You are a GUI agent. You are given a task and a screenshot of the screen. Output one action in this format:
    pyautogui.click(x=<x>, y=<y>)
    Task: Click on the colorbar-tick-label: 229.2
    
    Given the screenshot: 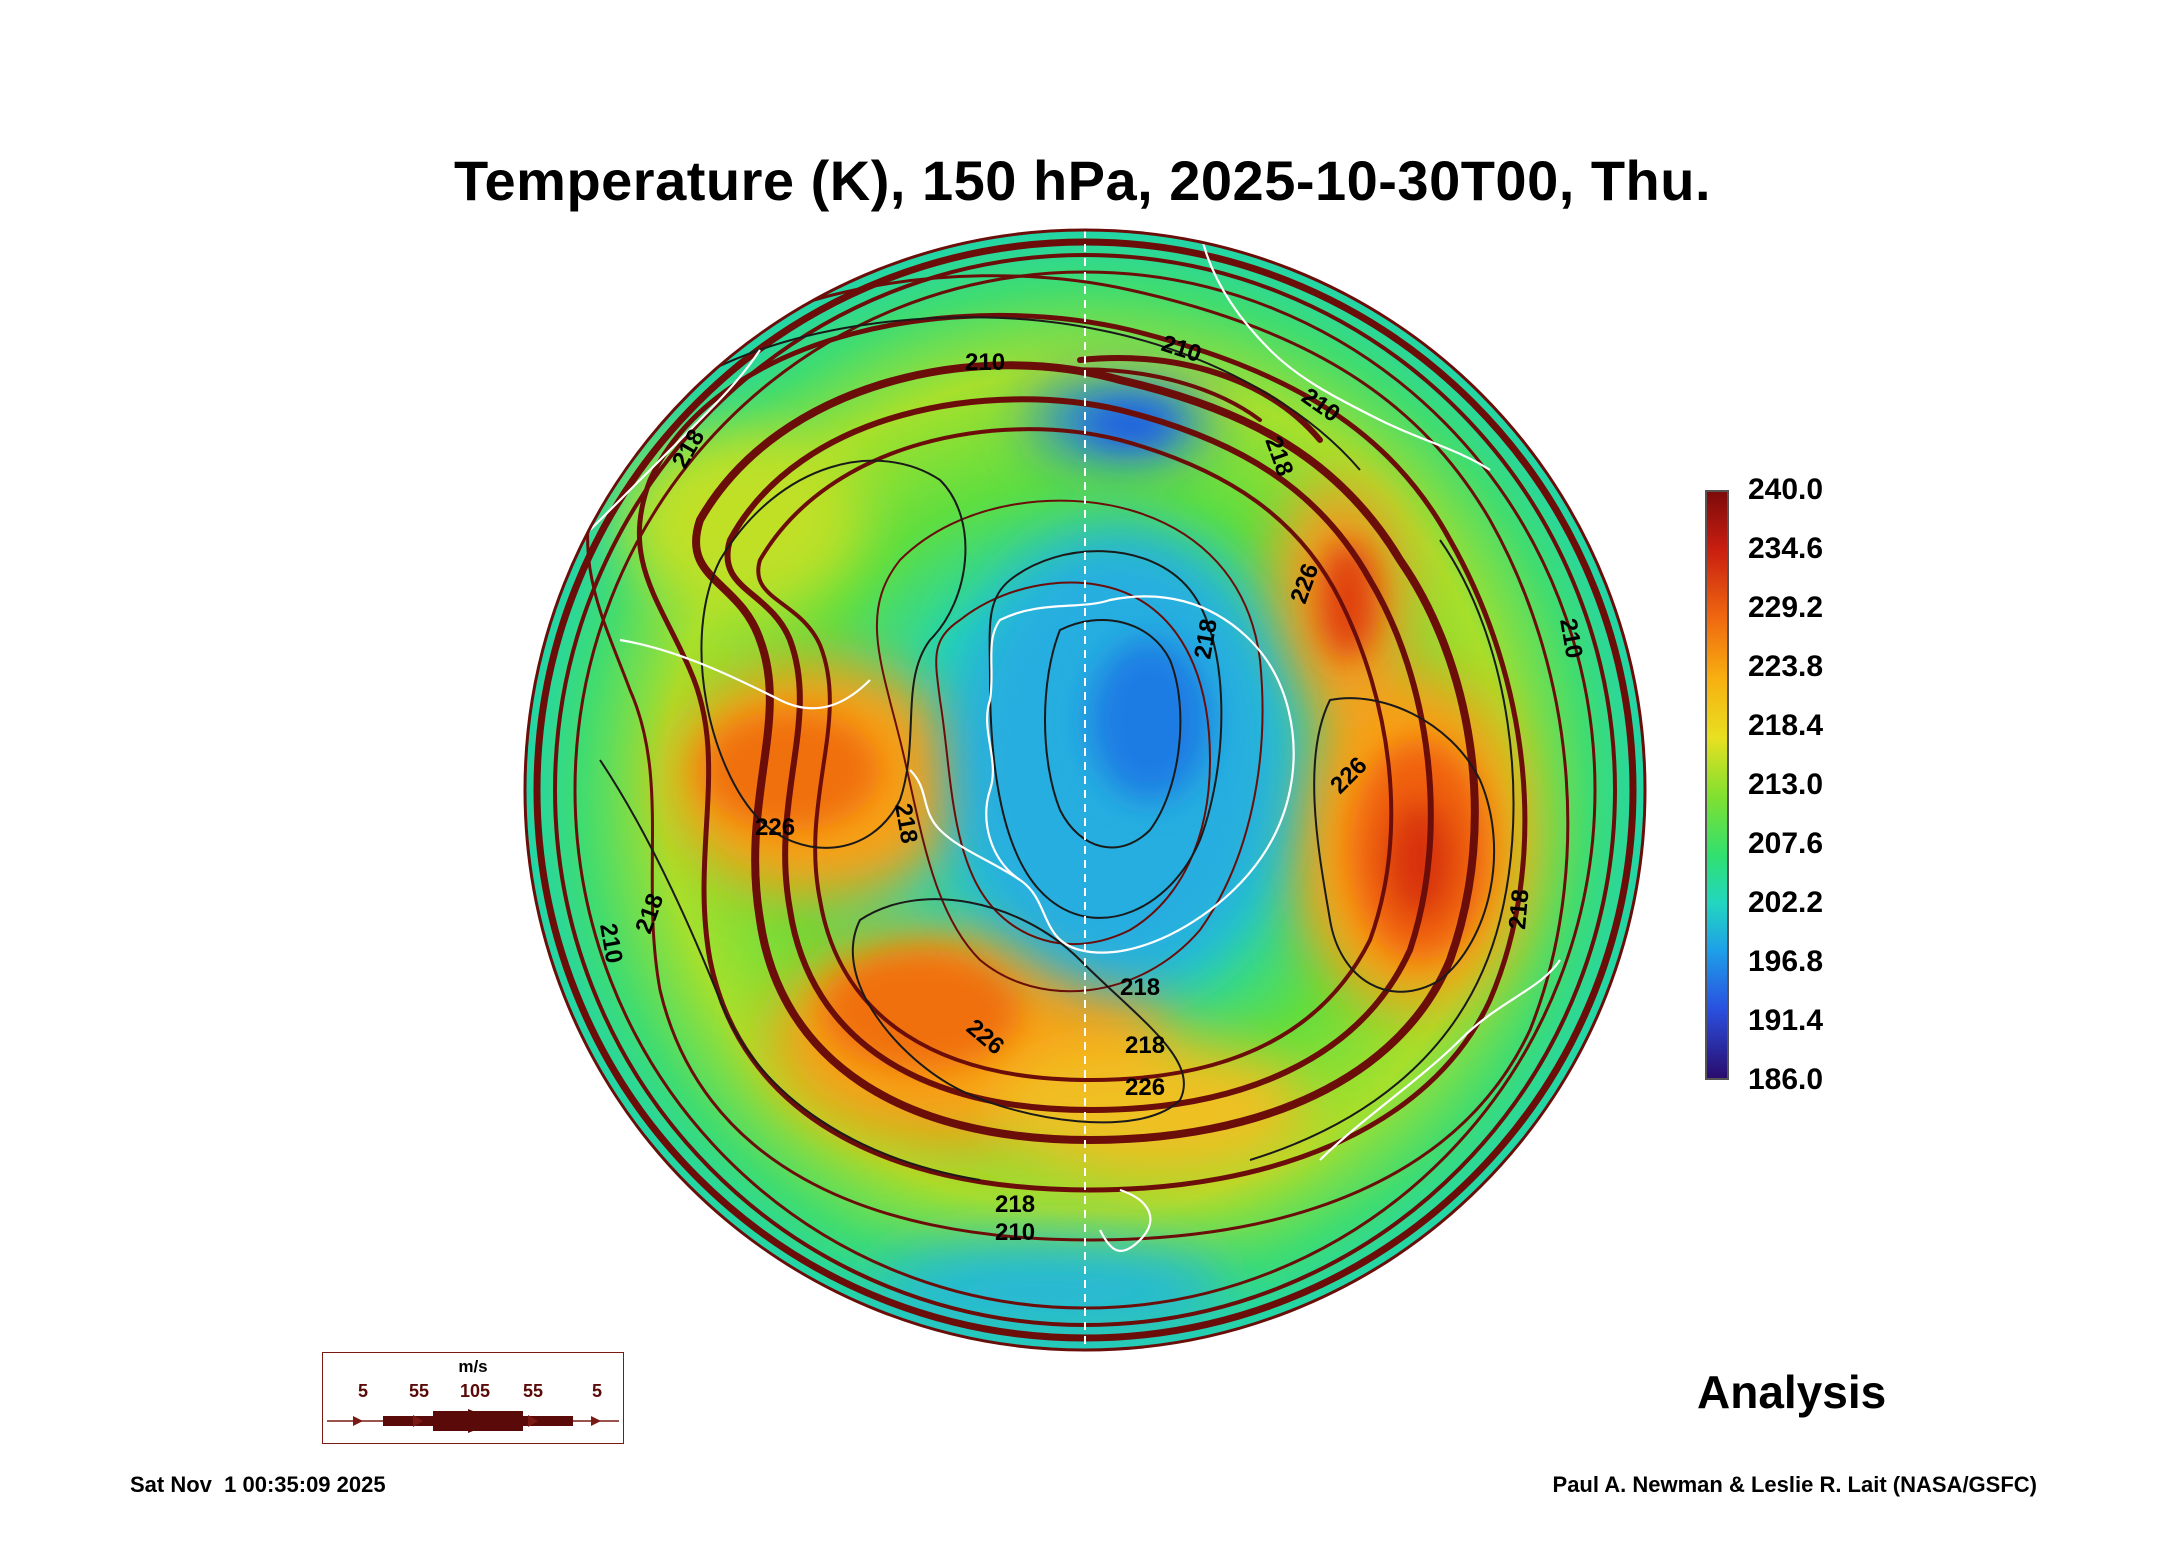 What is the action you would take?
    pyautogui.click(x=1786, y=607)
    